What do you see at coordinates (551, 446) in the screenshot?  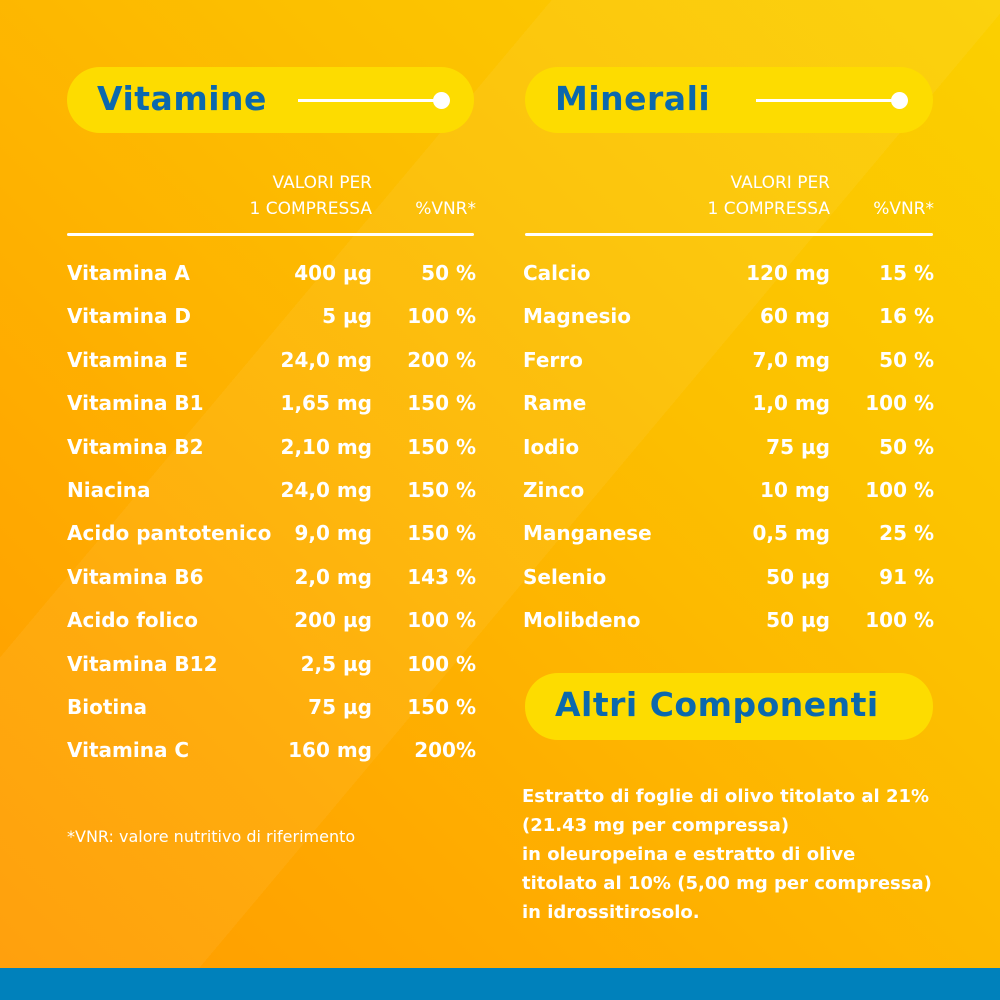 I see `nutrient-name: Iodio` at bounding box center [551, 446].